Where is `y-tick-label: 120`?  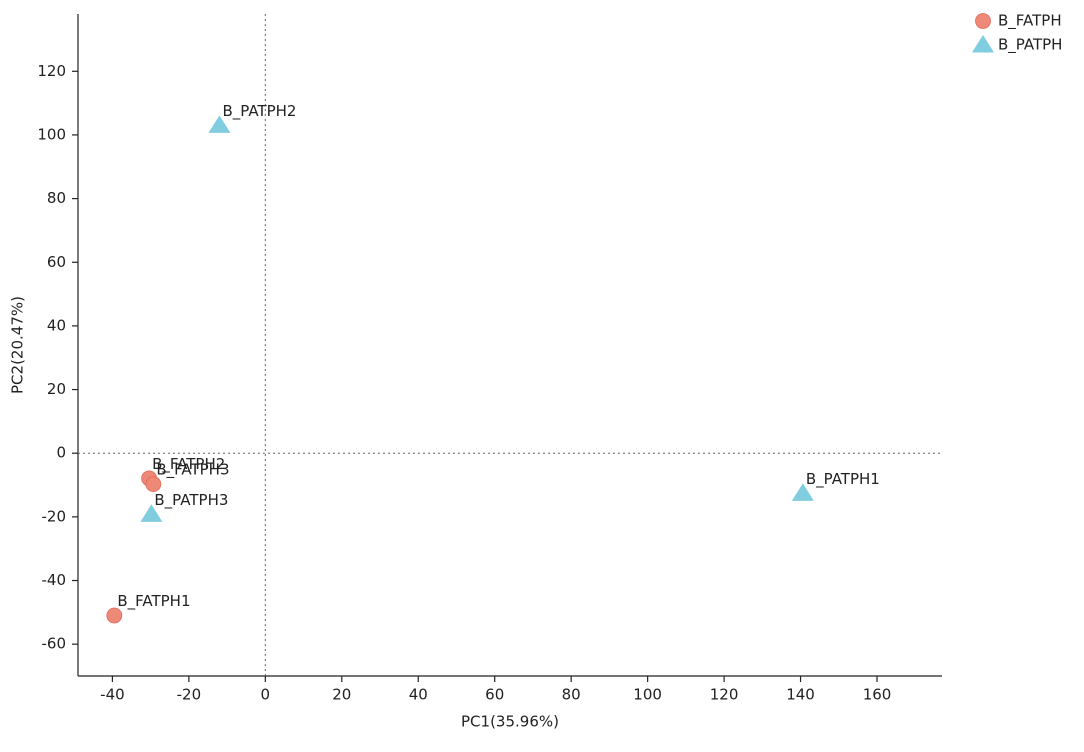 y-tick-label: 120 is located at coordinates (51, 71).